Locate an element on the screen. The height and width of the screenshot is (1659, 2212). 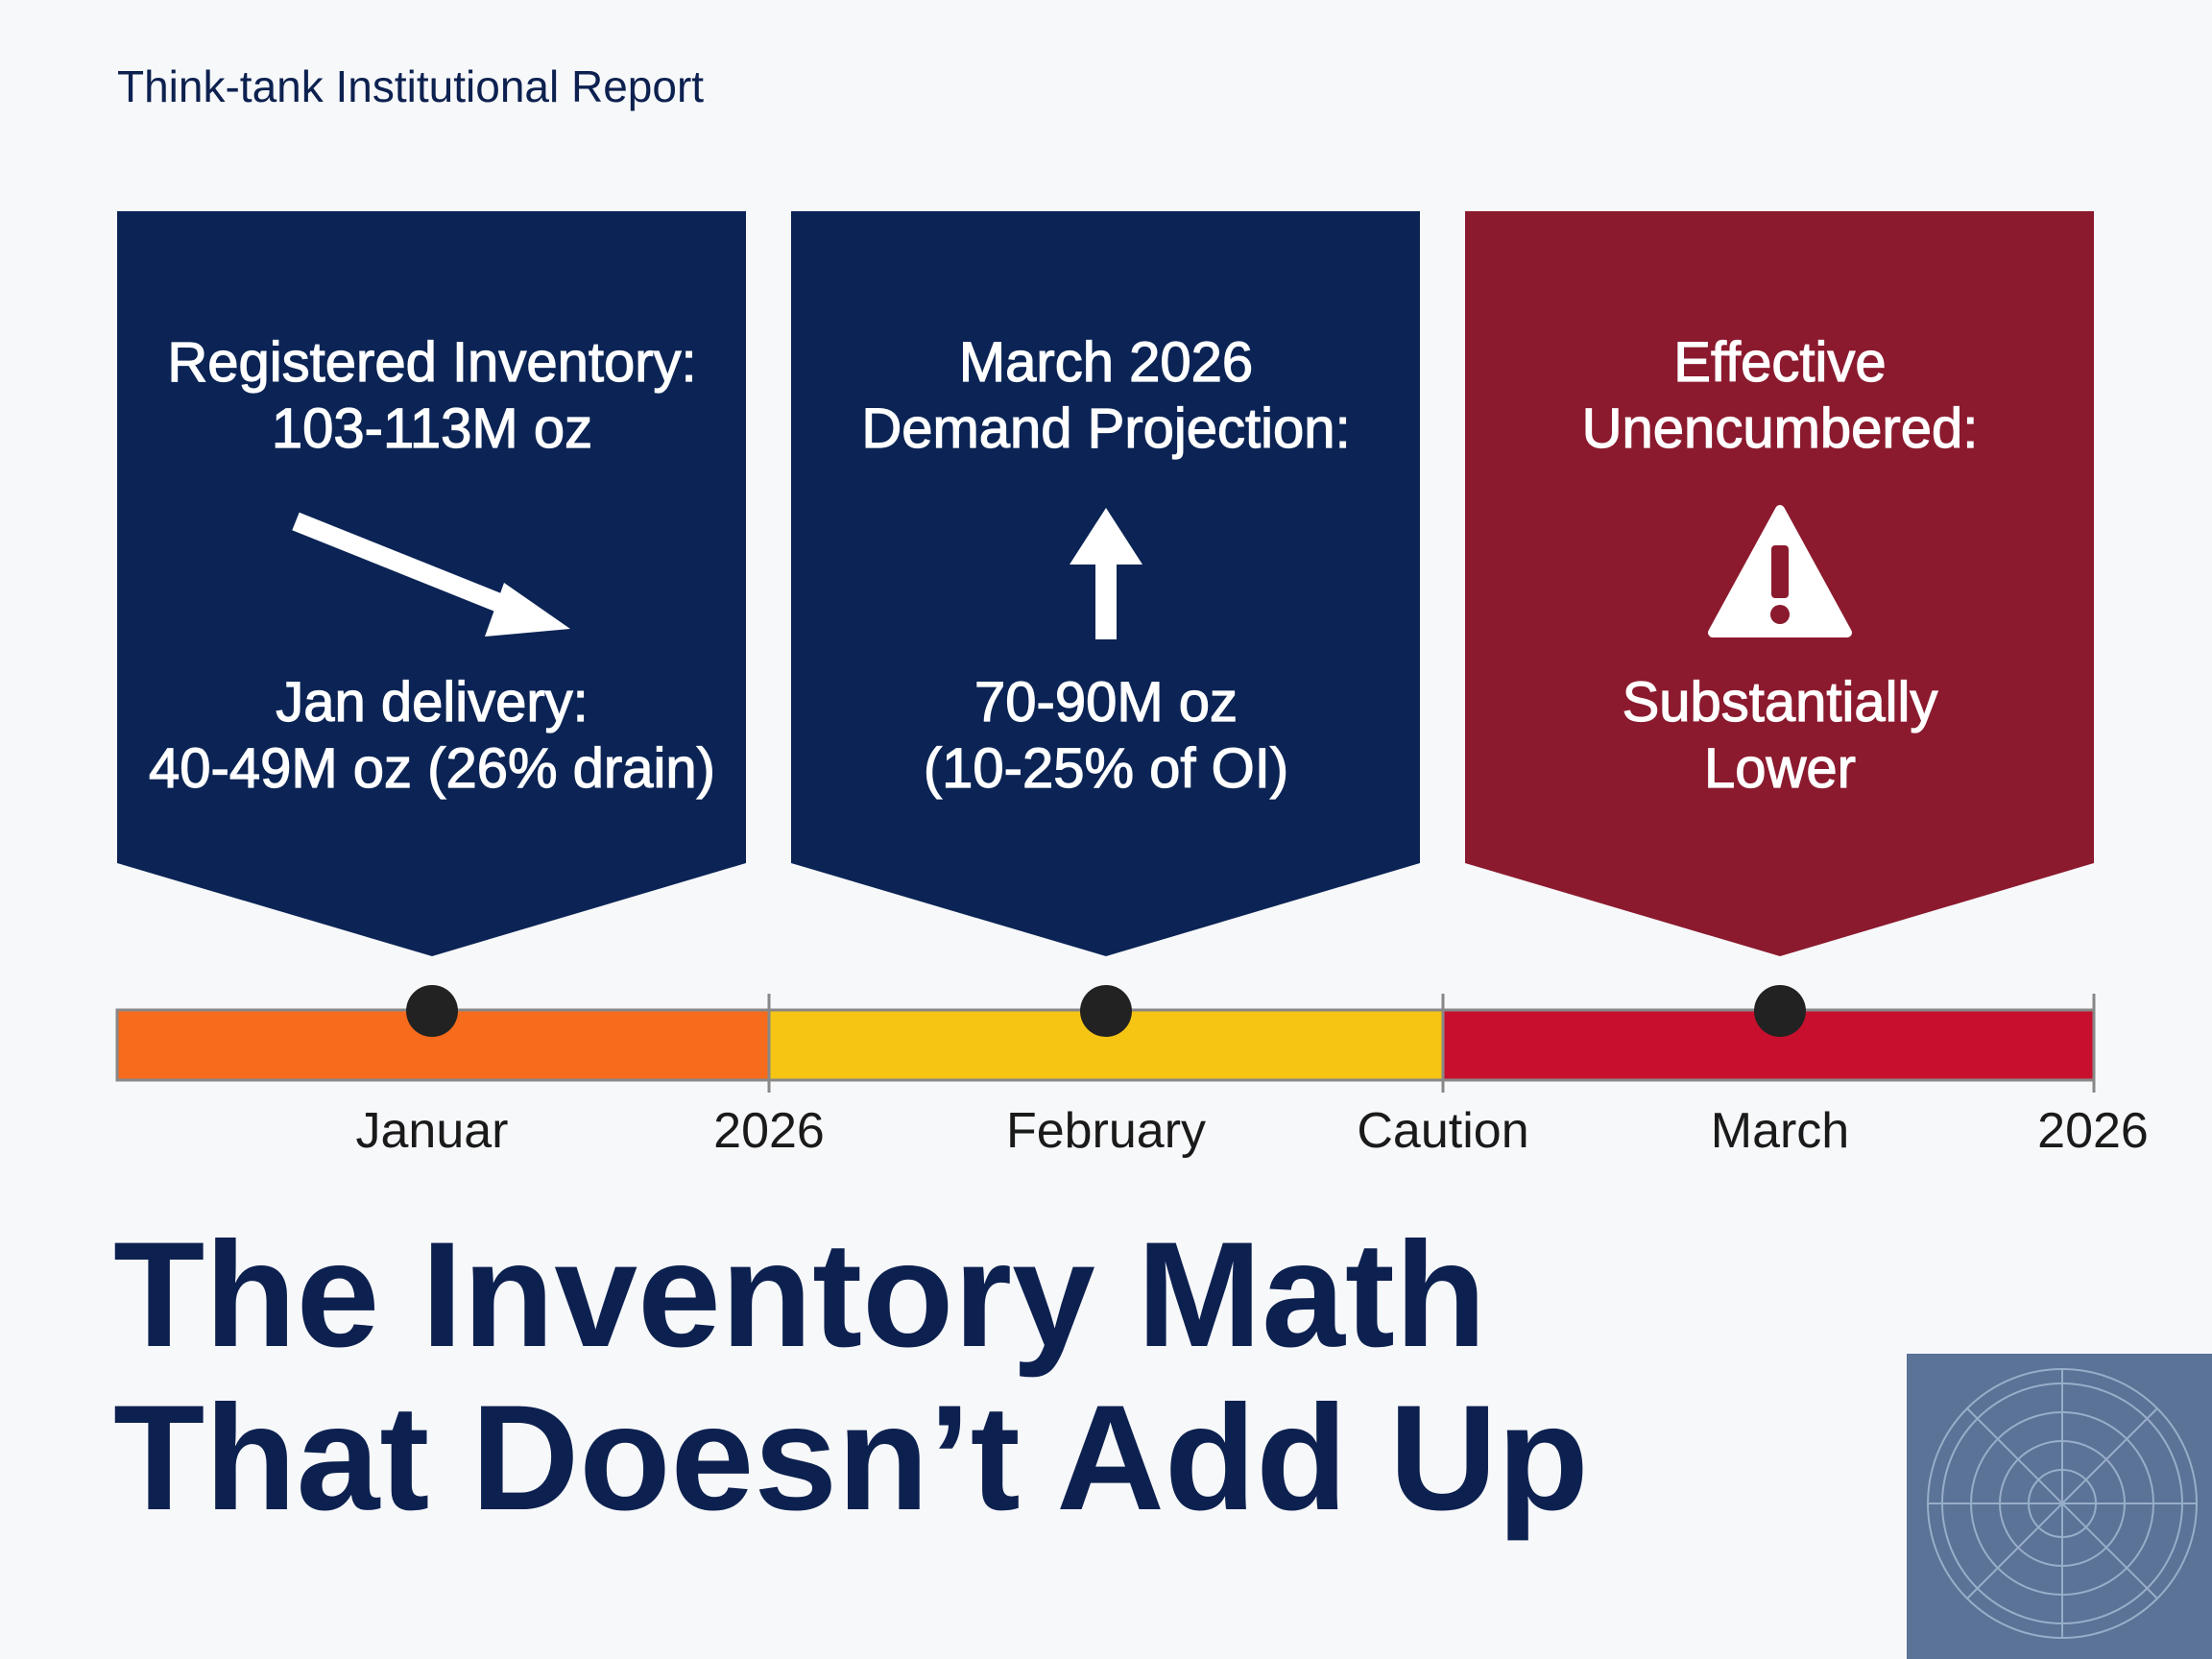
down-arrow-icon is located at coordinates (431, 575).